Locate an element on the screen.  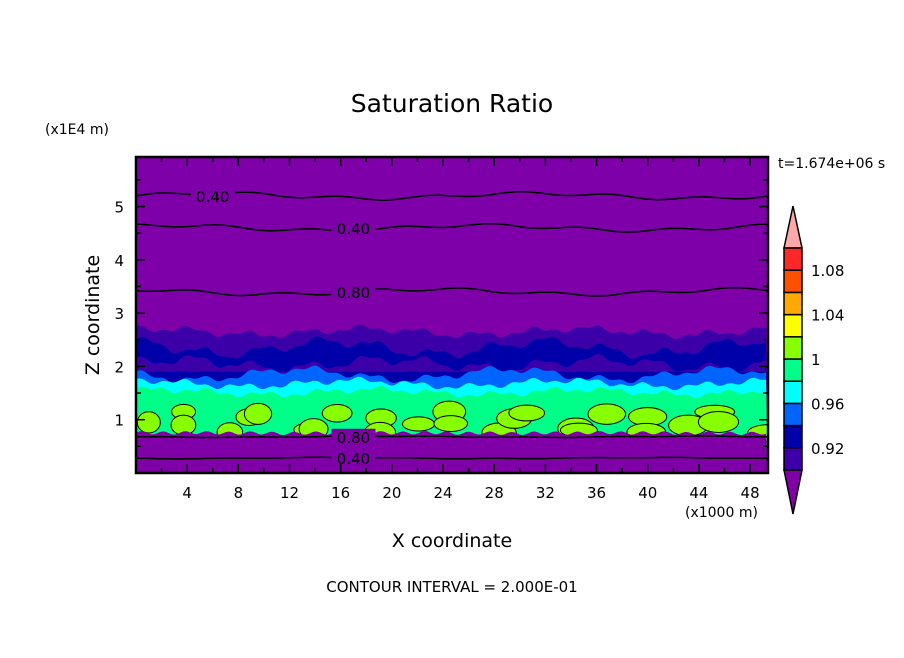
y-unit-label: (x1E4 m) is located at coordinates (77, 130).